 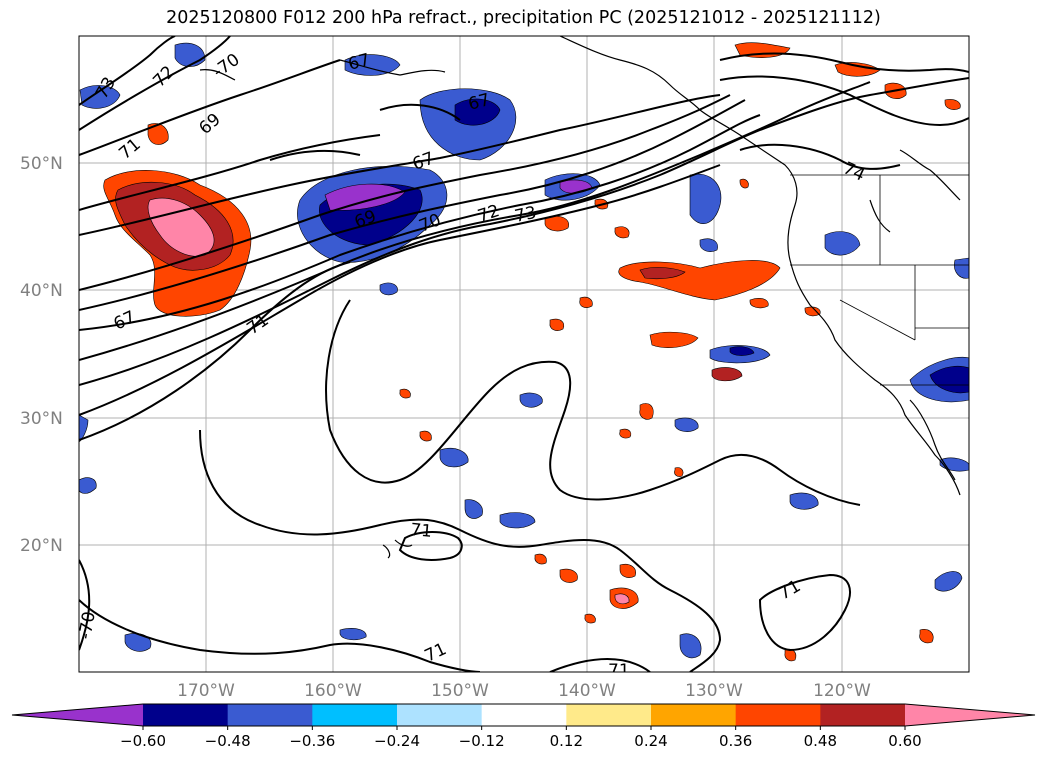 What do you see at coordinates (41, 164) in the screenshot?
I see `lat-label: 50°N` at bounding box center [41, 164].